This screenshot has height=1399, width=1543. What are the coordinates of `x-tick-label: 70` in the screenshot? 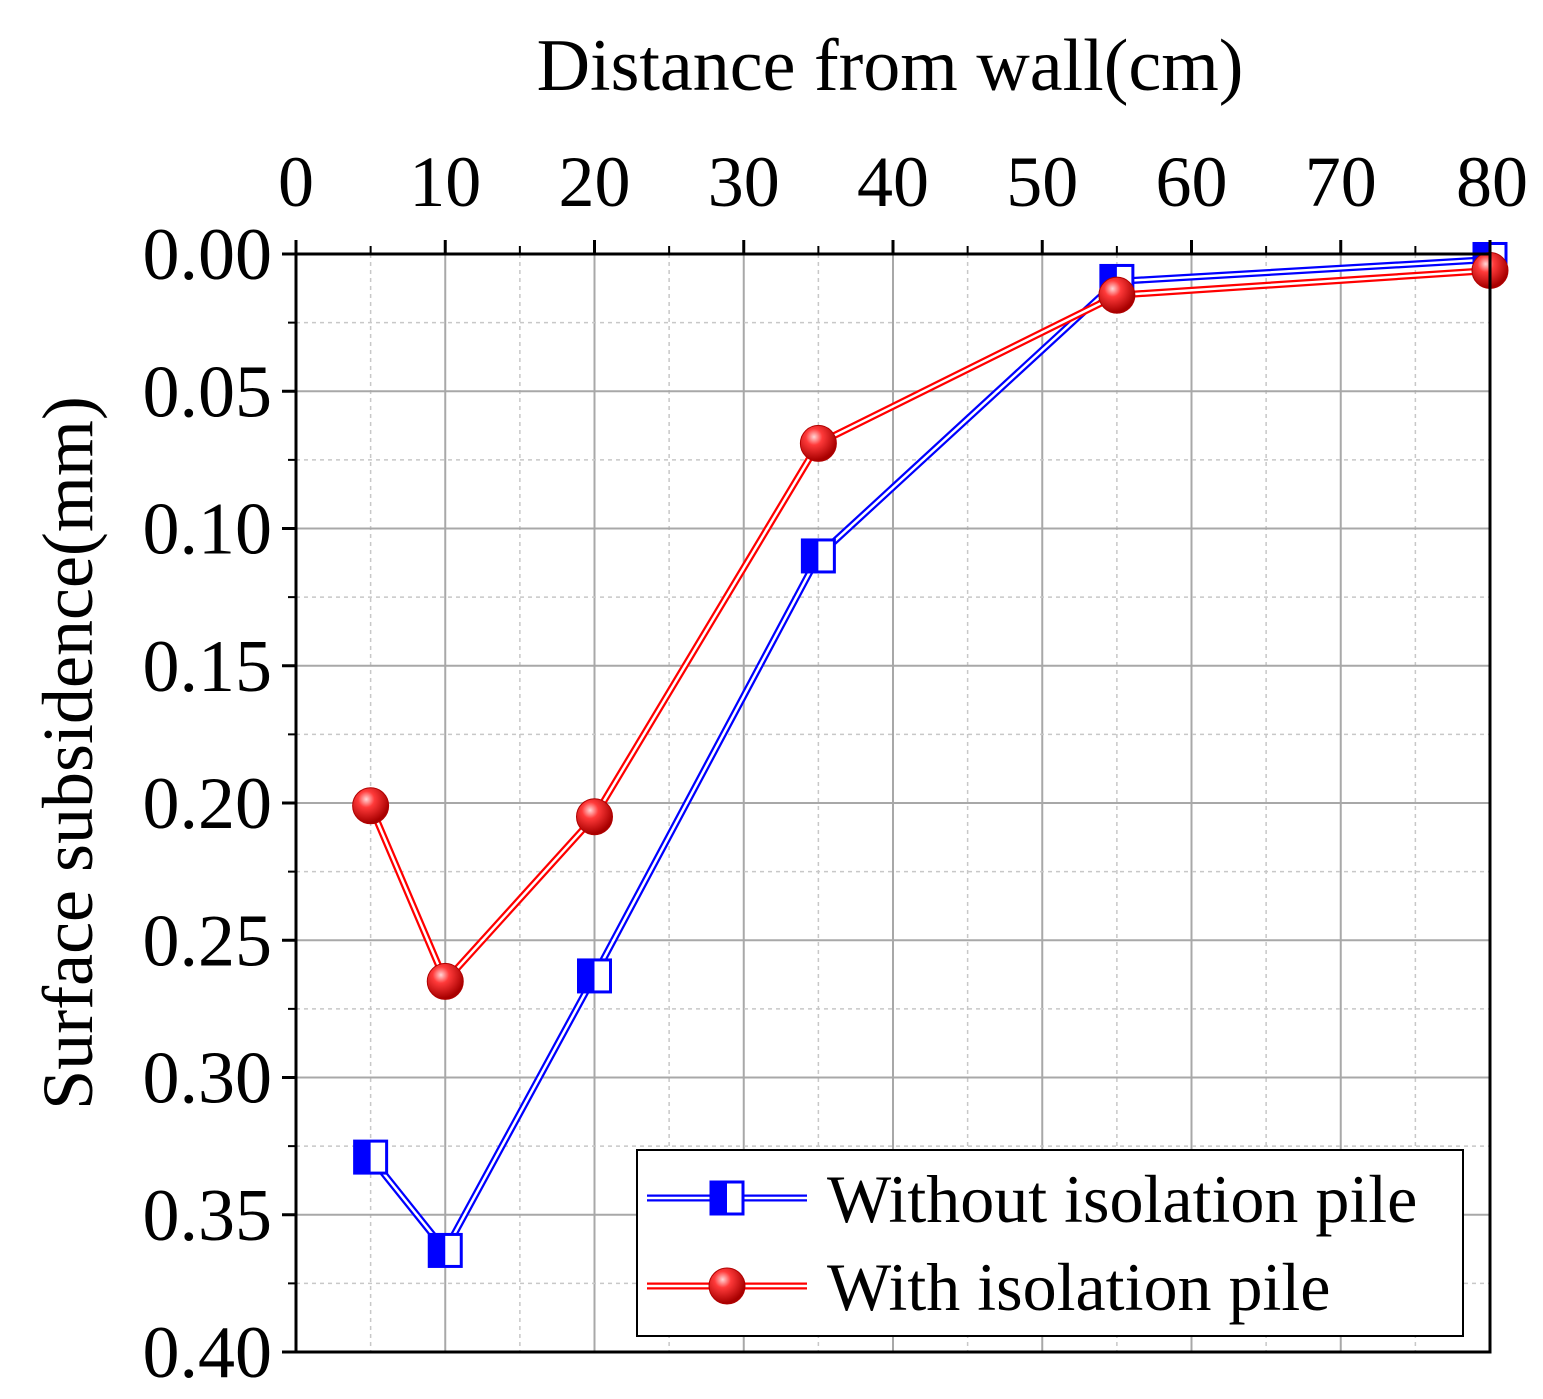 It's located at (1341, 182).